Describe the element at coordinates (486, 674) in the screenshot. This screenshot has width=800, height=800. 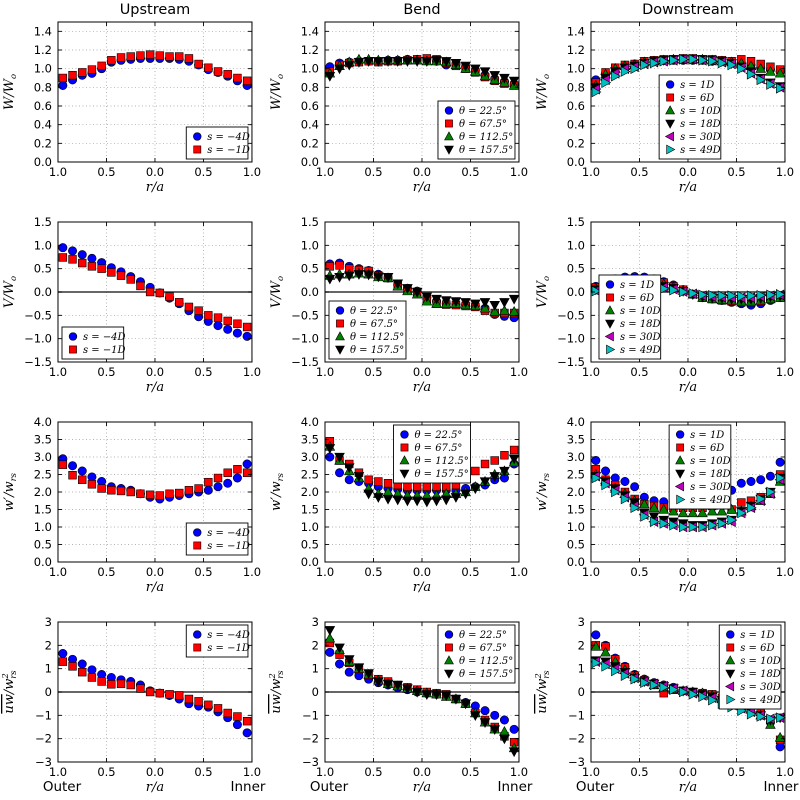
I see `legend-label: θ = 157.5°` at that location.